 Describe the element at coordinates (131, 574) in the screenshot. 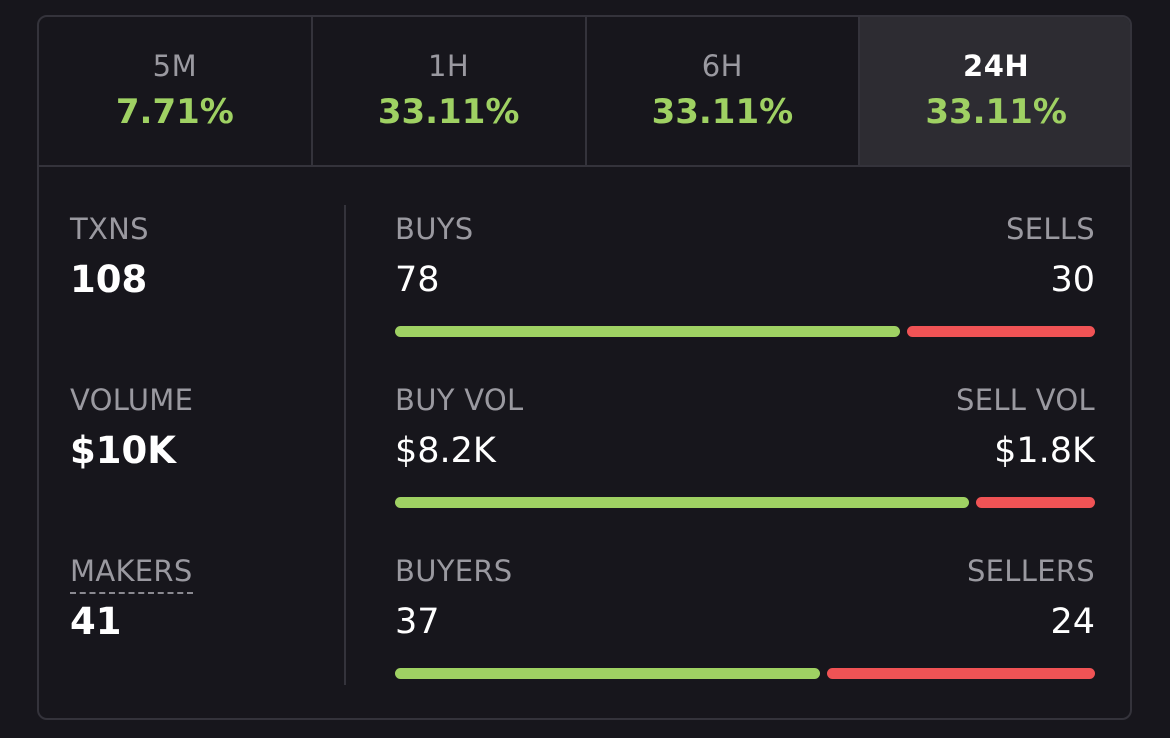

I see `makers-label: MAKERS` at that location.